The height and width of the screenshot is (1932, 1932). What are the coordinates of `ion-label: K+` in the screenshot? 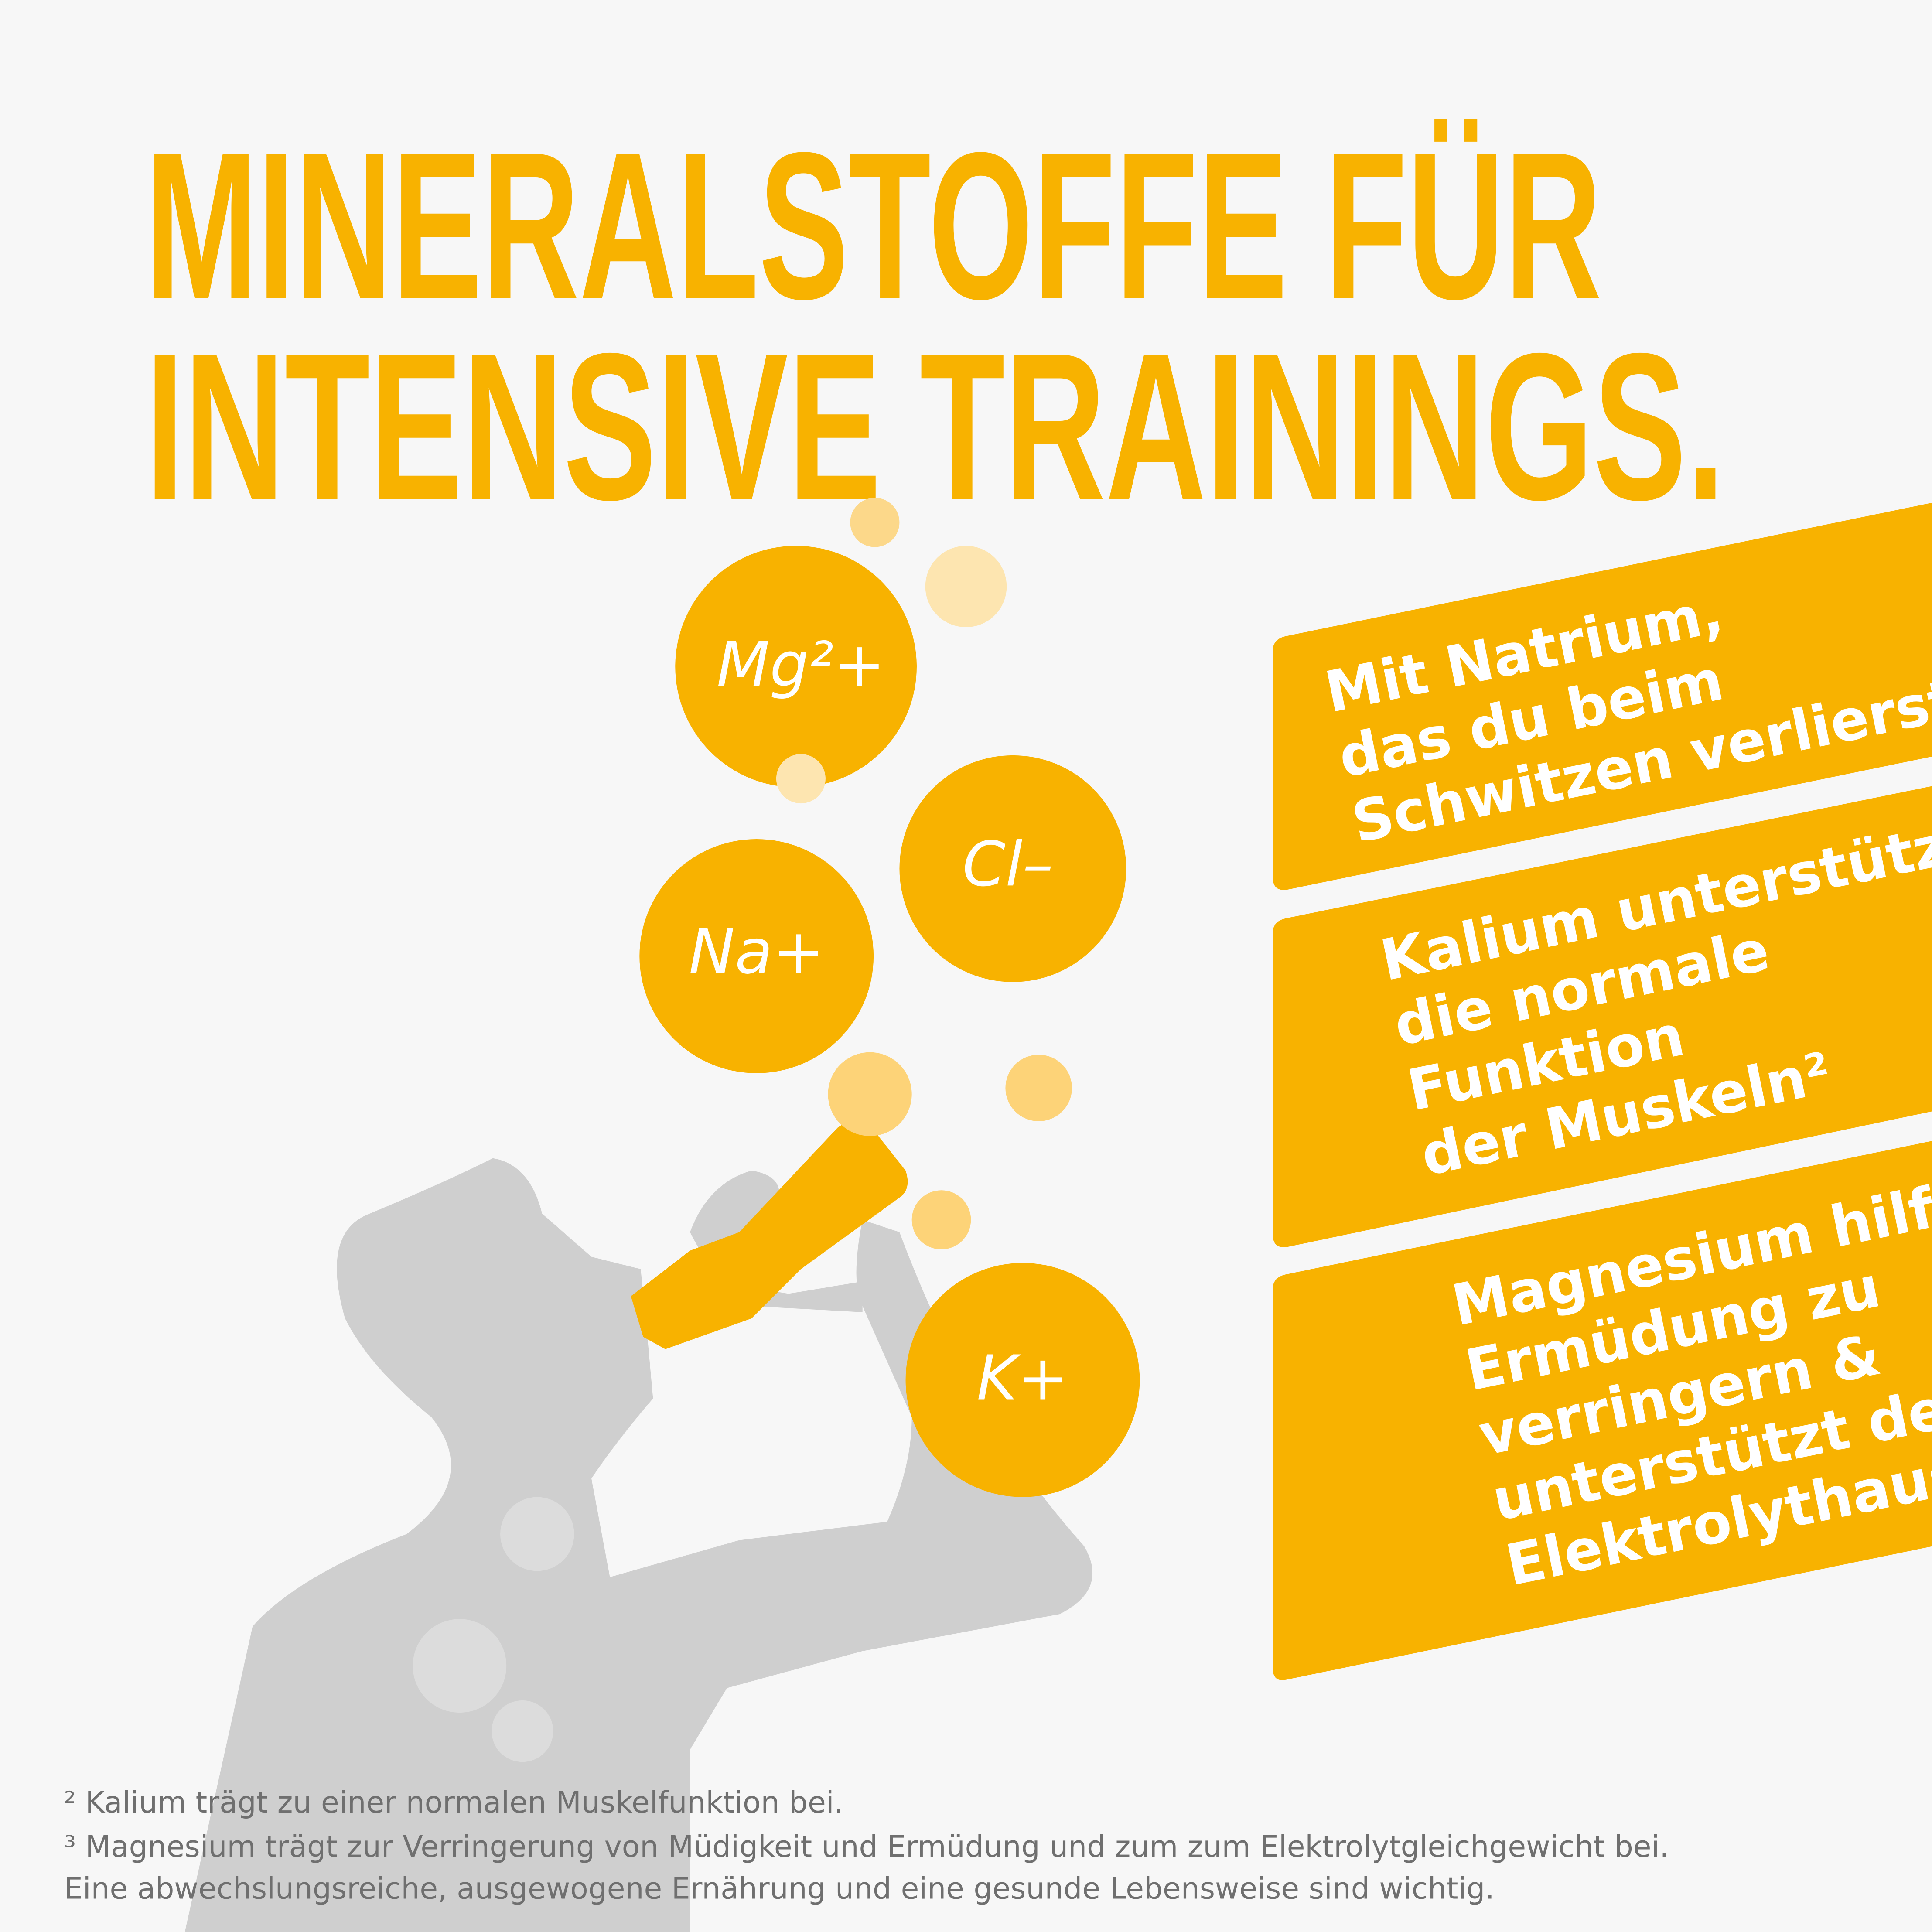 It's located at (1022, 1378).